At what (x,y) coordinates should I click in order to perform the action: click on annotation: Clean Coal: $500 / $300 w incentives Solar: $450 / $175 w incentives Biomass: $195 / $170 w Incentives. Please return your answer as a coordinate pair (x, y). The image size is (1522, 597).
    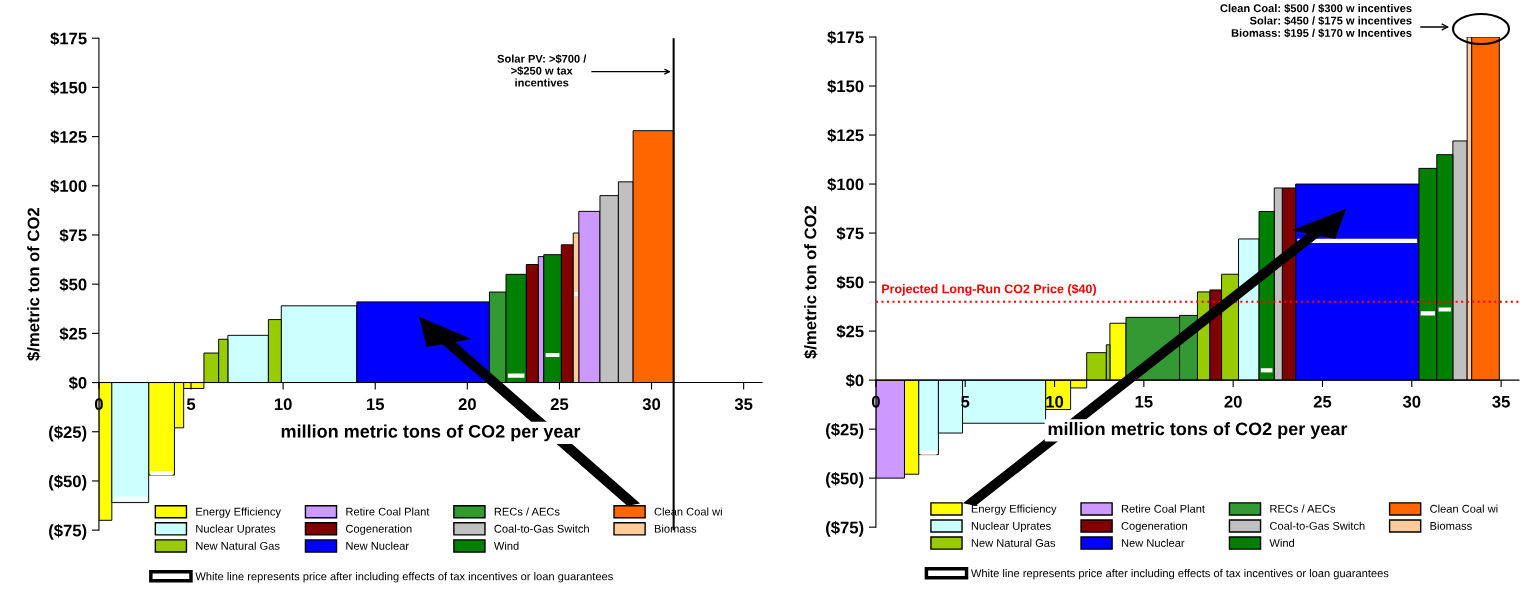
    Looking at the image, I should click on (1316, 20).